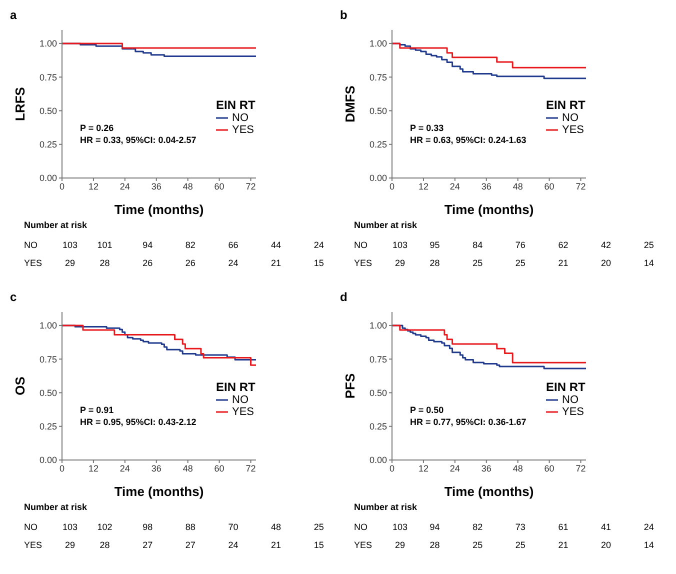  I want to click on text: 14, so click(648, 263).